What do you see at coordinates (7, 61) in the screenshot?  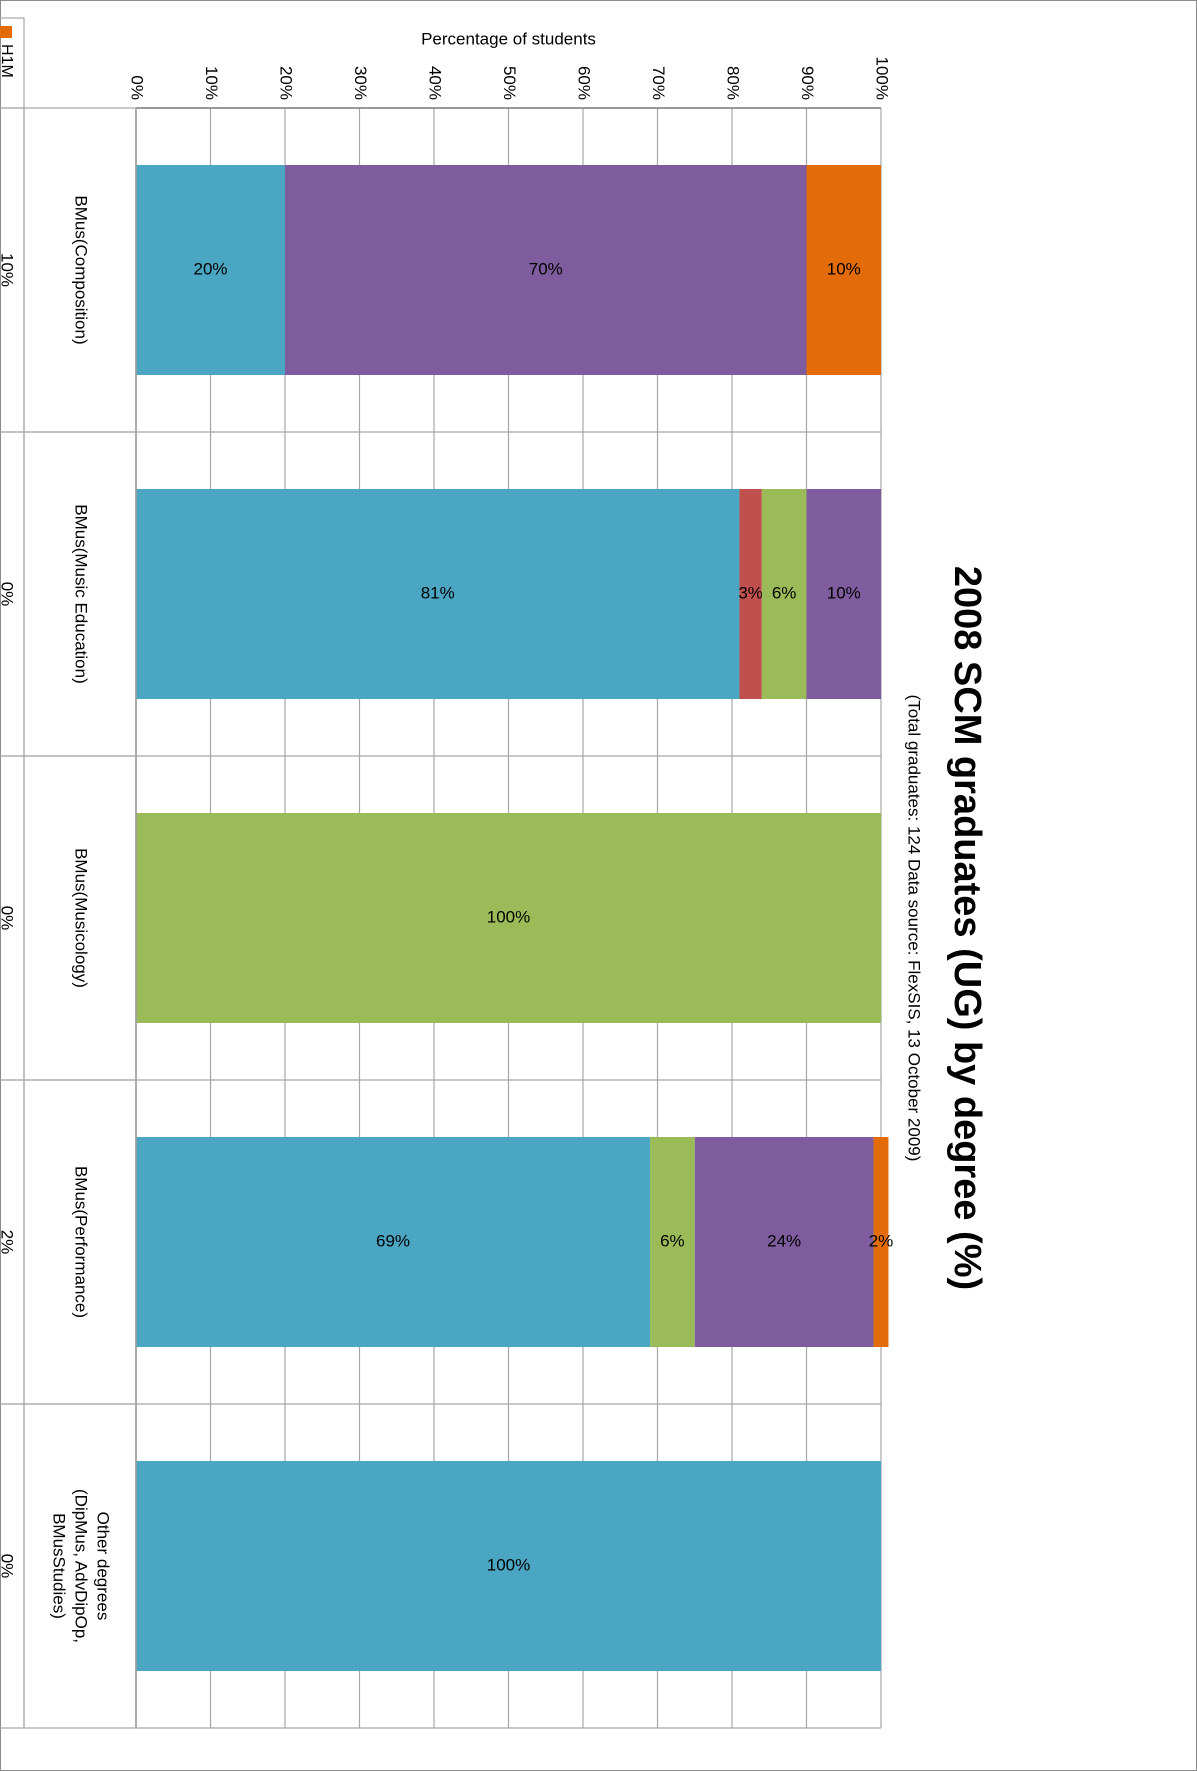 I see `legend-label: H1M` at bounding box center [7, 61].